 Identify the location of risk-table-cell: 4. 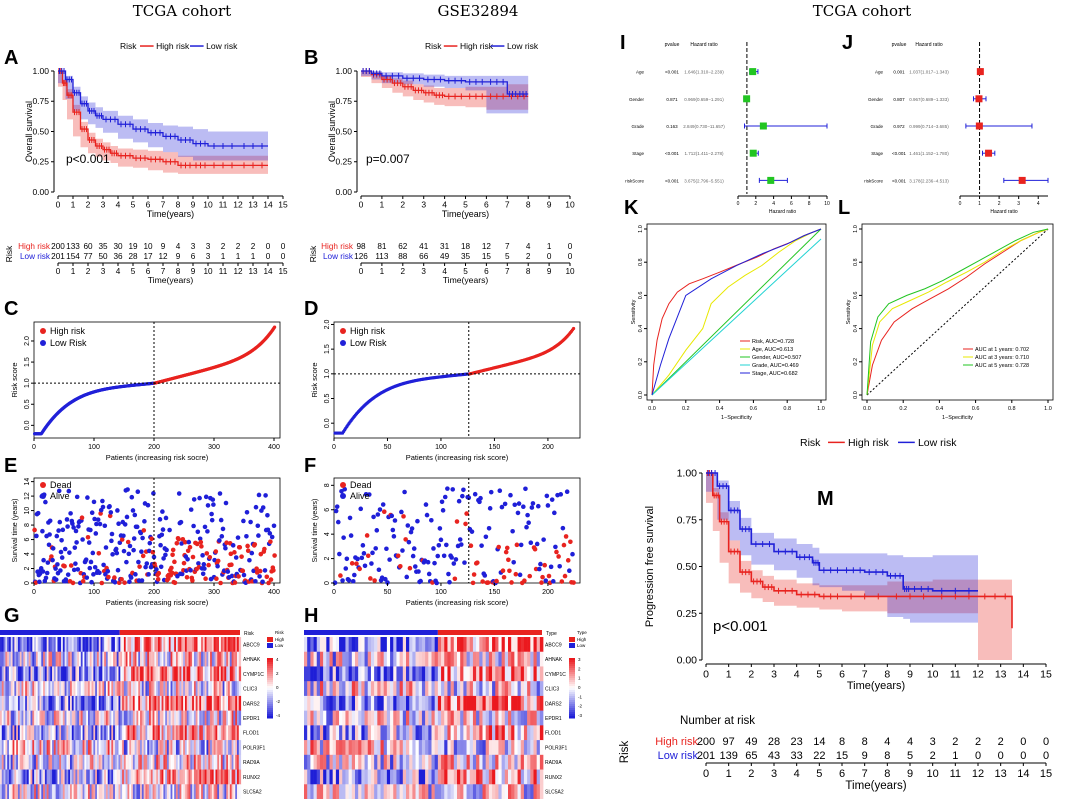
(910, 742).